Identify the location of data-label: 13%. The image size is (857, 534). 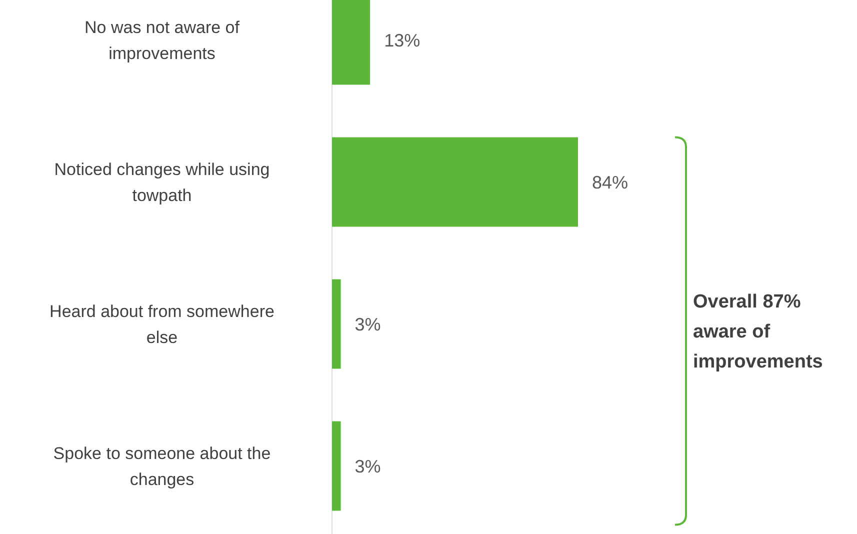
(402, 40).